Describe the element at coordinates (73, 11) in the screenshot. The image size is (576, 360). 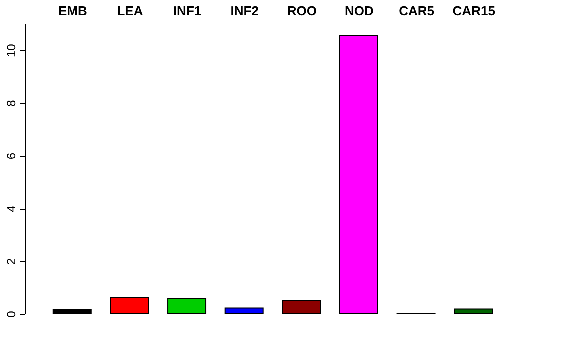
I see `x-tick-label: EMB` at that location.